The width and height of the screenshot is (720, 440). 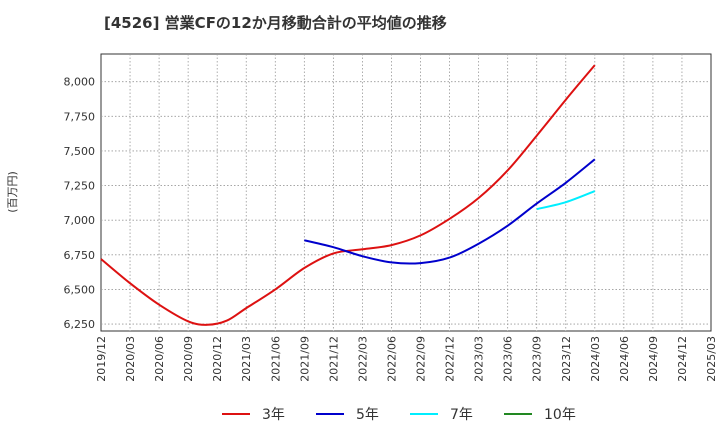 I want to click on x-tick-label: 2023/09, so click(x=537, y=359).